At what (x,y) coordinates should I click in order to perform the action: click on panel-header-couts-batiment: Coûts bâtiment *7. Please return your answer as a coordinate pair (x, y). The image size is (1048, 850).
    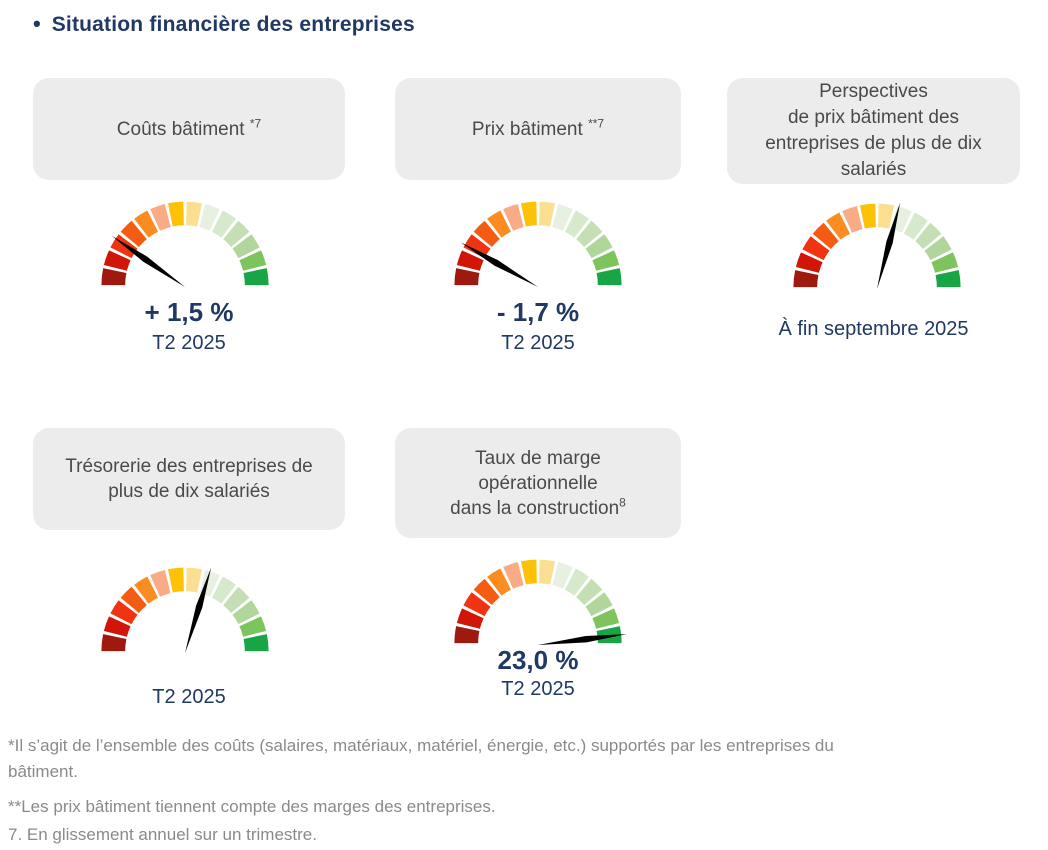
    Looking at the image, I should click on (189, 129).